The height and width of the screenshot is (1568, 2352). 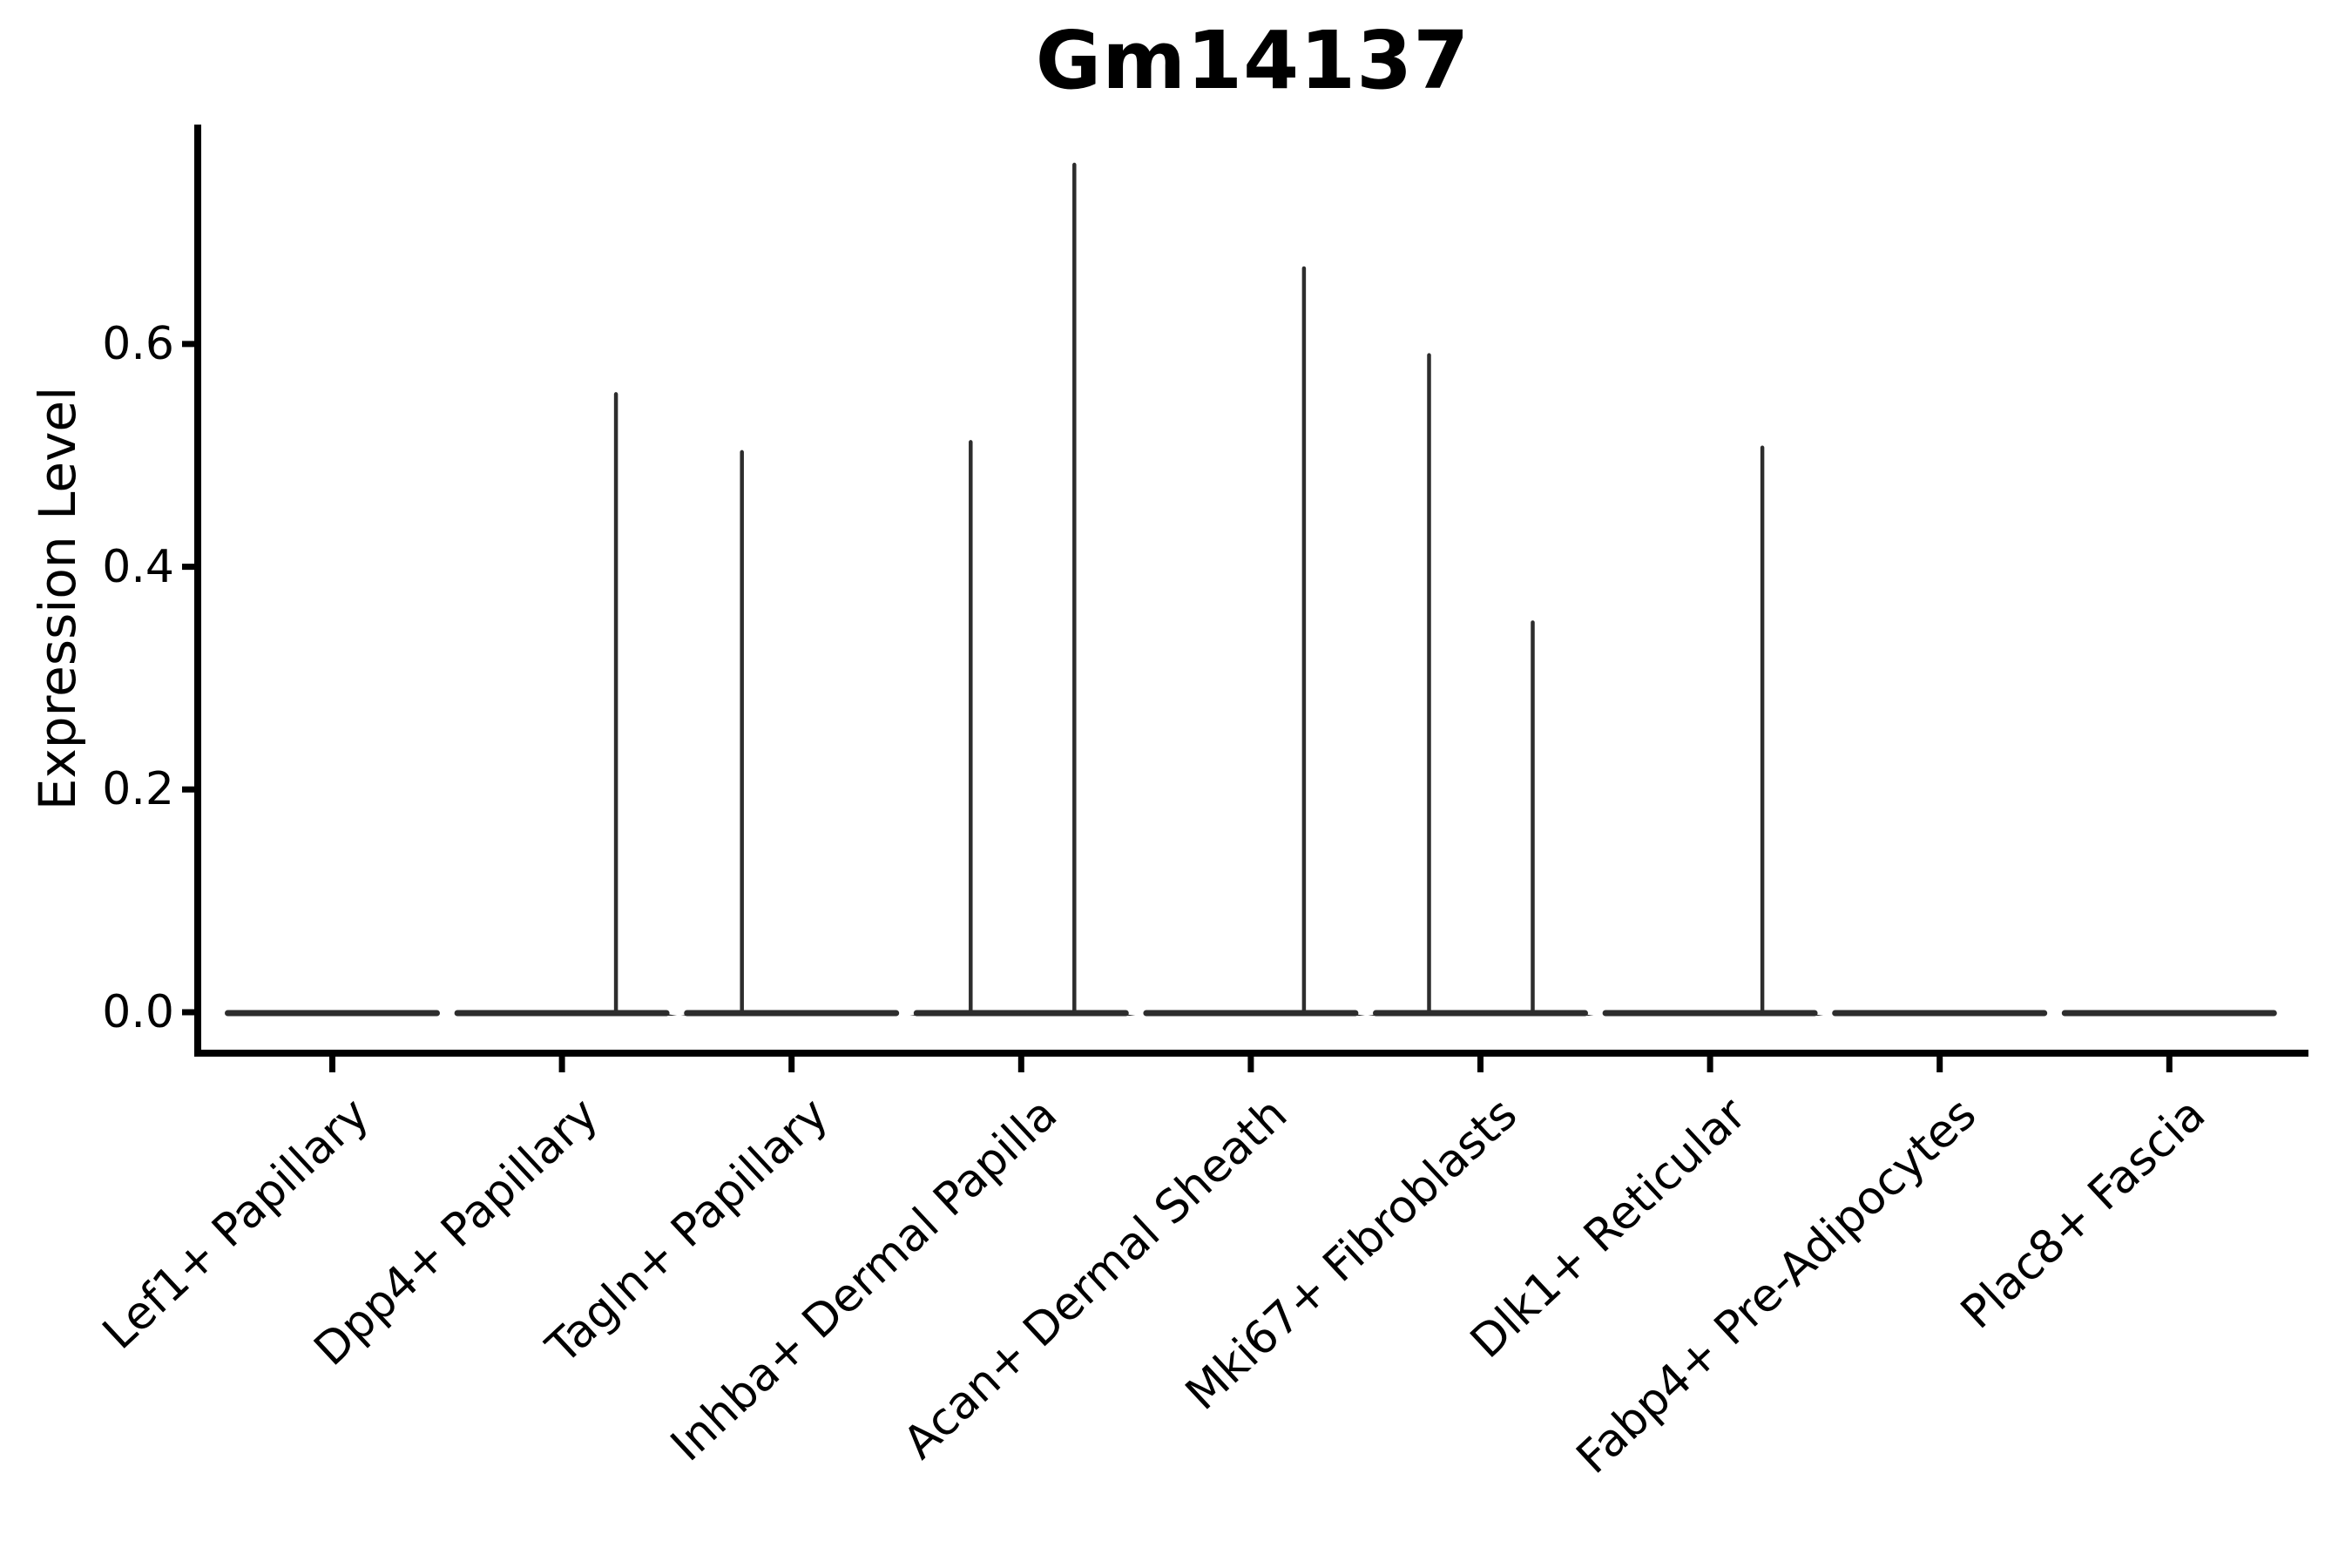 What do you see at coordinates (138, 566) in the screenshot?
I see `y-tick-label: 0.4` at bounding box center [138, 566].